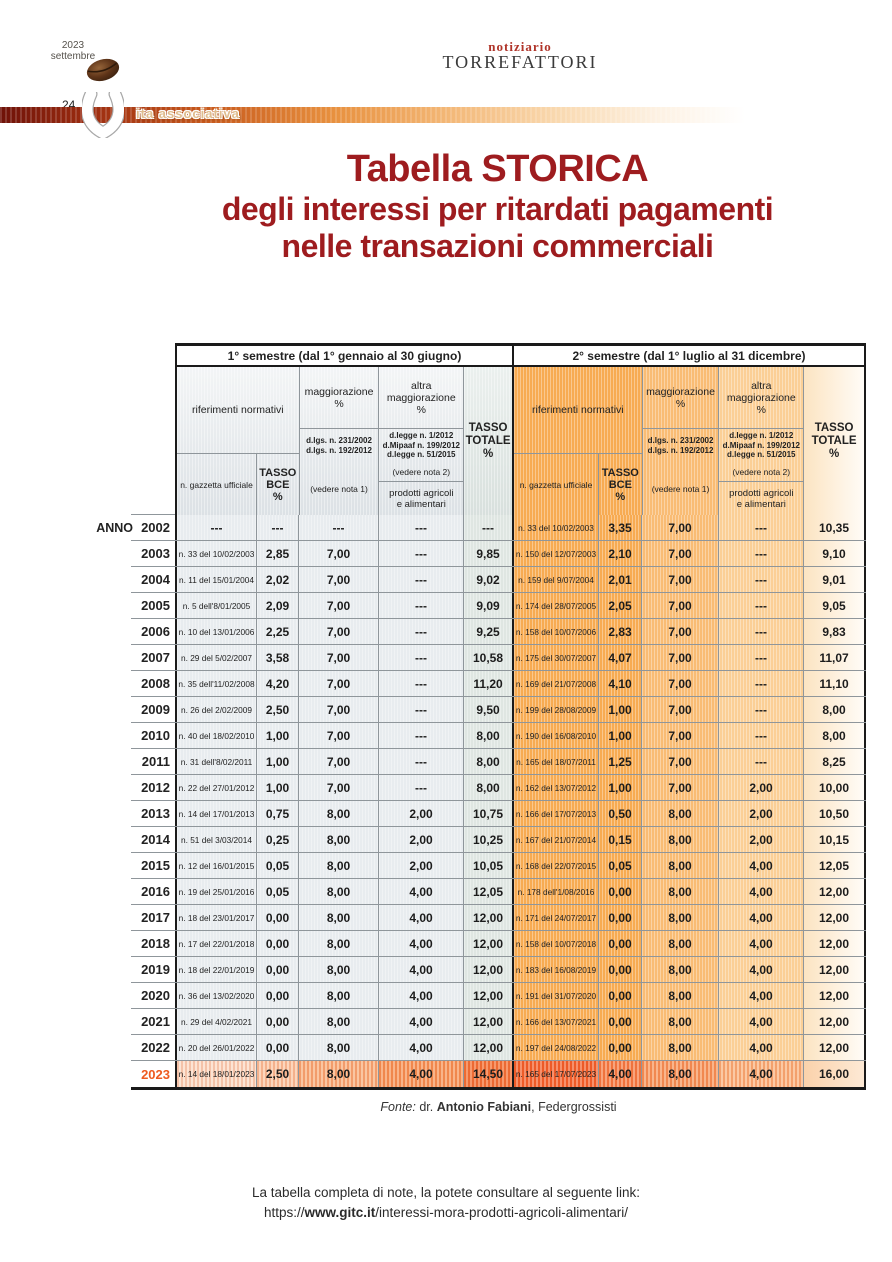  Describe the element at coordinates (620, 484) in the screenshot. I see `header-tasso-bce: TASSO BCE %` at that location.